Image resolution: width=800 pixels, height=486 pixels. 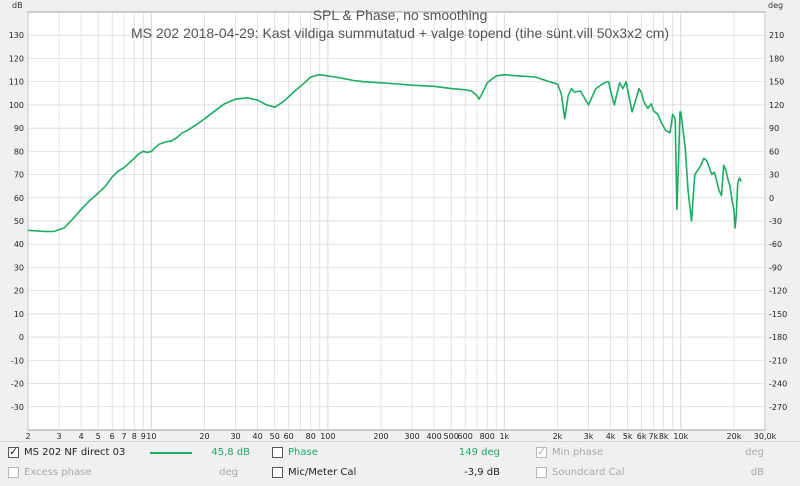 What do you see at coordinates (13, 451) in the screenshot?
I see `trace-checkbox: ✓` at bounding box center [13, 451].